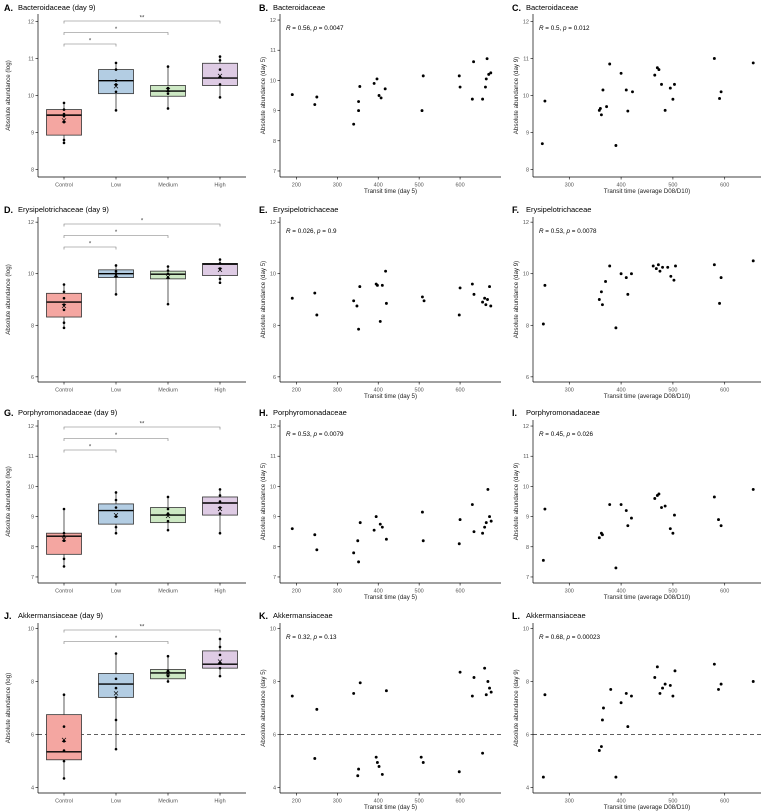 Image resolution: width=763 pixels, height=811 pixels. What do you see at coordinates (527, 578) in the screenshot?
I see `y-tick-label: 7` at bounding box center [527, 578].